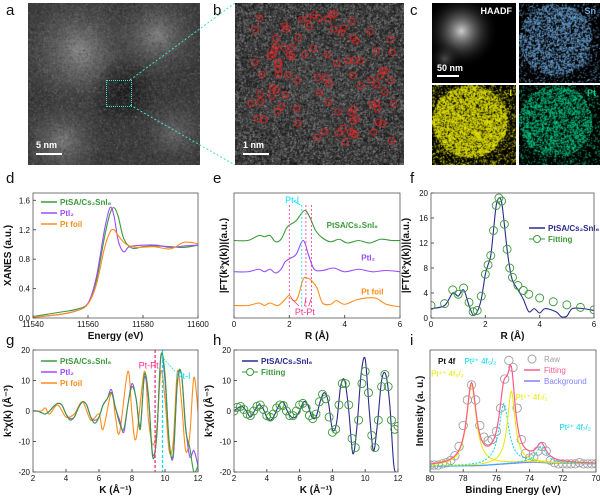 The image size is (600, 499). I want to click on x-tick-label: 72, so click(562, 478).